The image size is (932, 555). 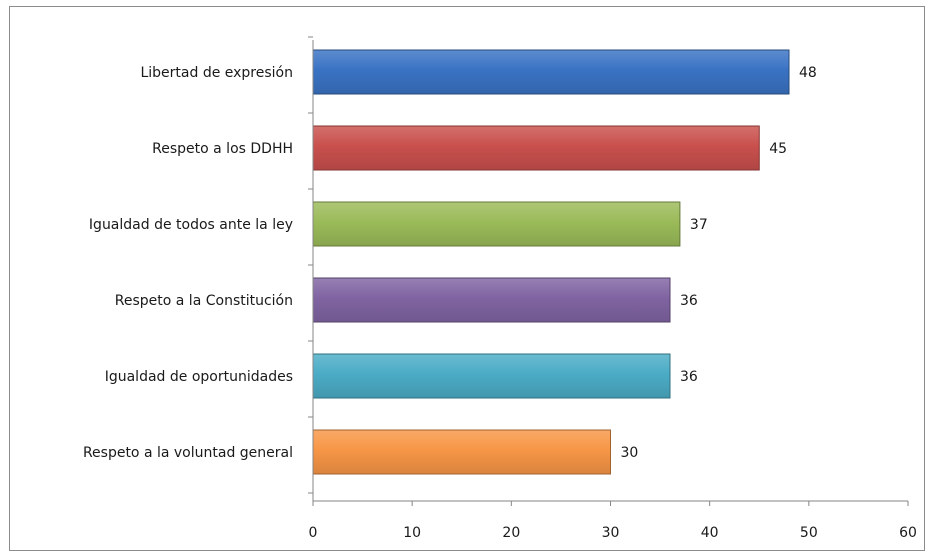 What do you see at coordinates (630, 453) in the screenshot?
I see `value-label: 30` at bounding box center [630, 453].